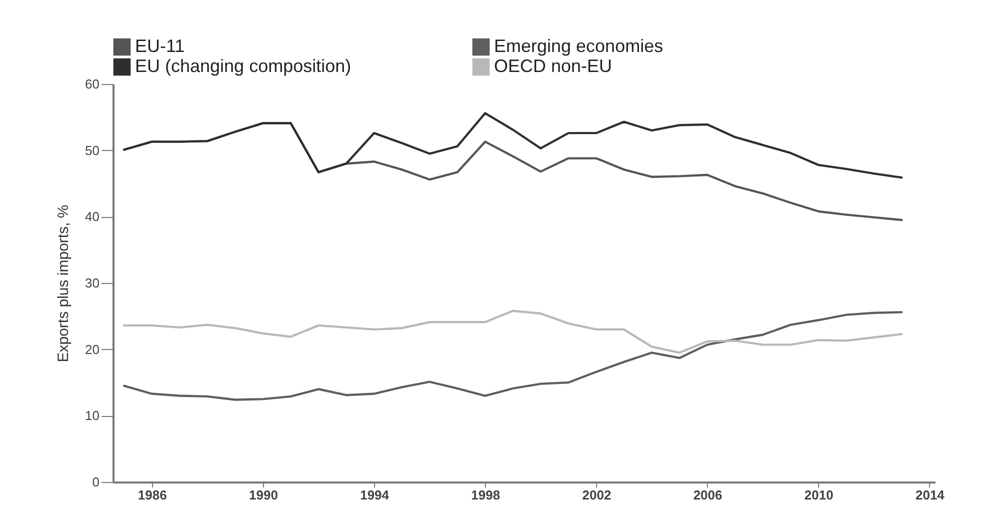 The image size is (999, 520). Describe the element at coordinates (597, 495) in the screenshot. I see `x-tick-label: 2002` at that location.